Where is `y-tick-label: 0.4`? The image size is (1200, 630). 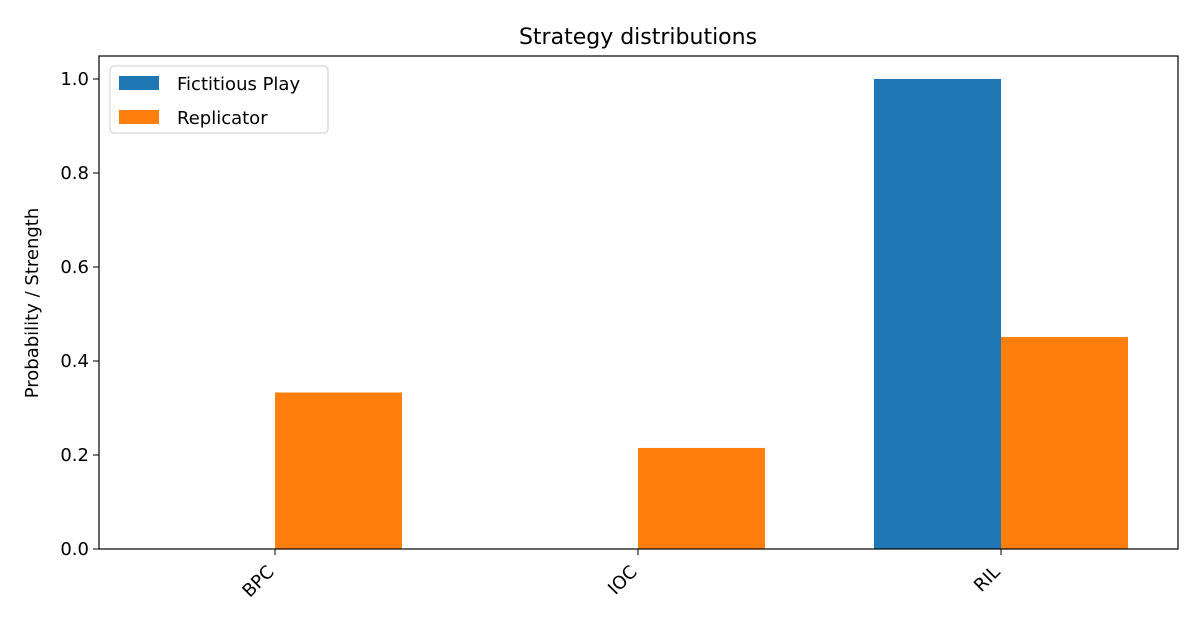
y-tick-label: 0.4 is located at coordinates (74, 361).